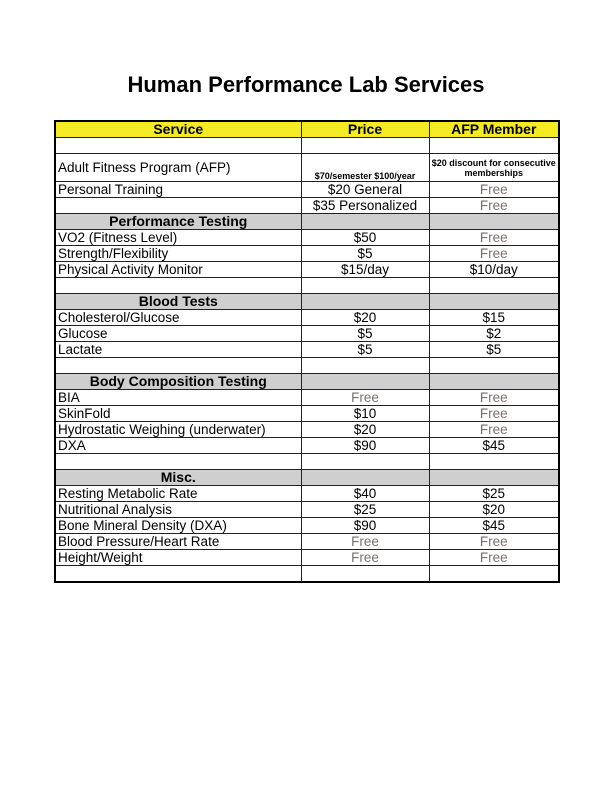 Image resolution: width=612 pixels, height=792 pixels. I want to click on section-header-row: Performance Testing, so click(307, 221).